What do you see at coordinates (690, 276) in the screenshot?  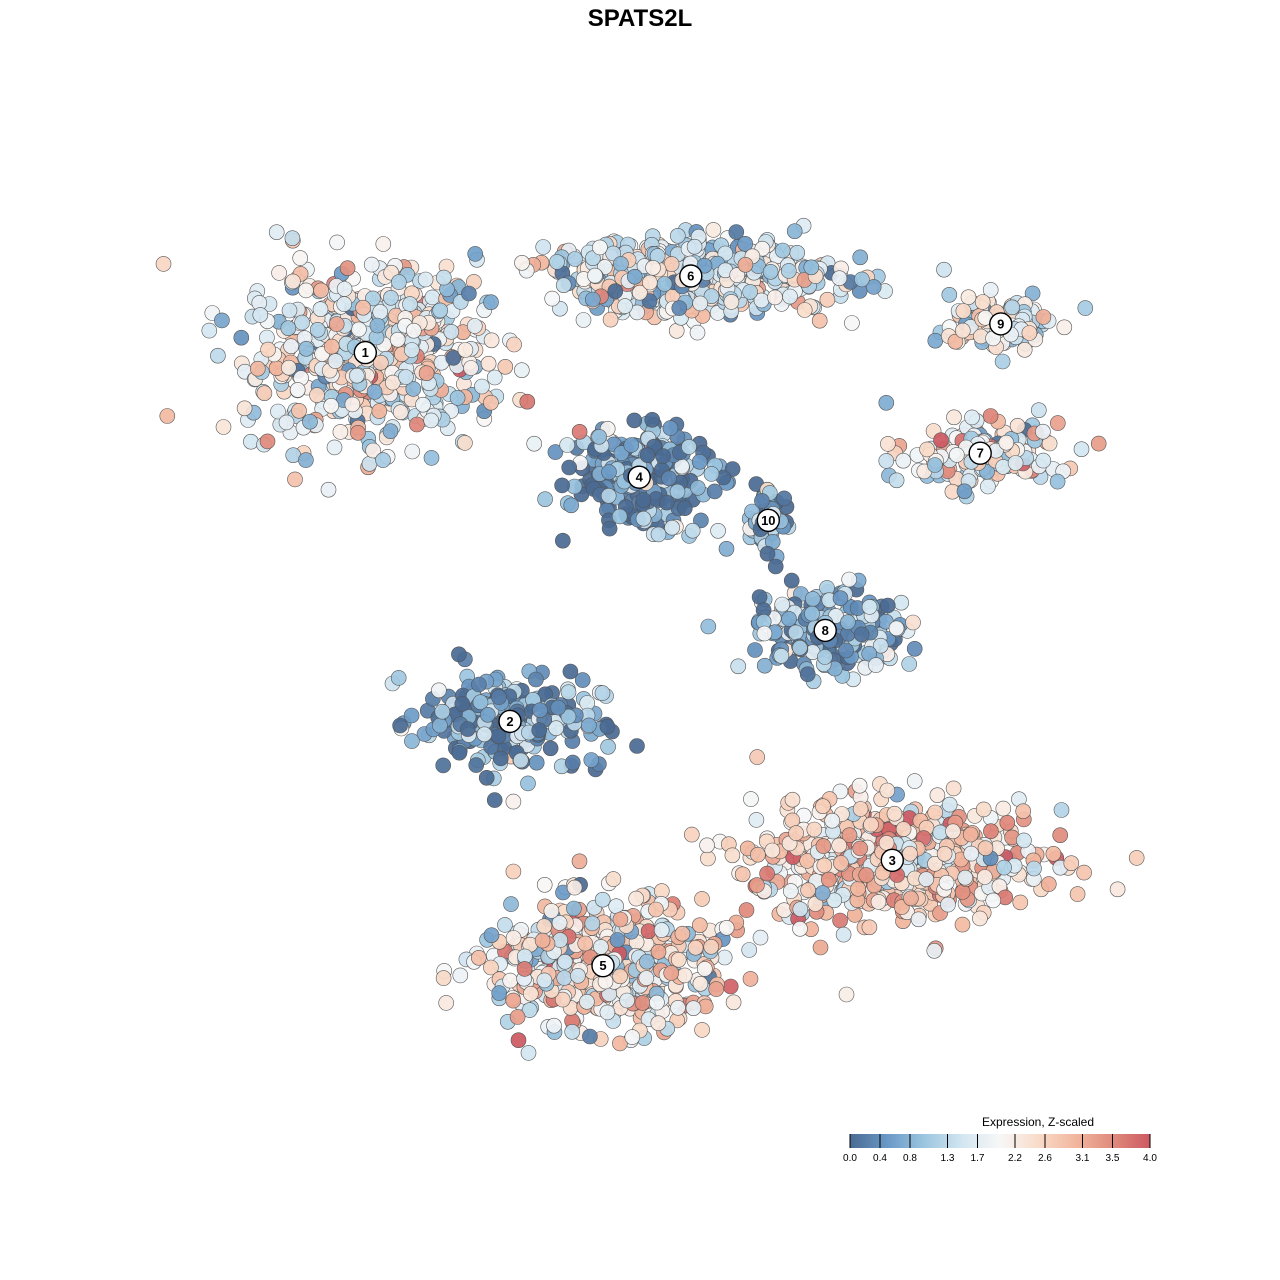 I see `cluster-number: 6` at bounding box center [690, 276].